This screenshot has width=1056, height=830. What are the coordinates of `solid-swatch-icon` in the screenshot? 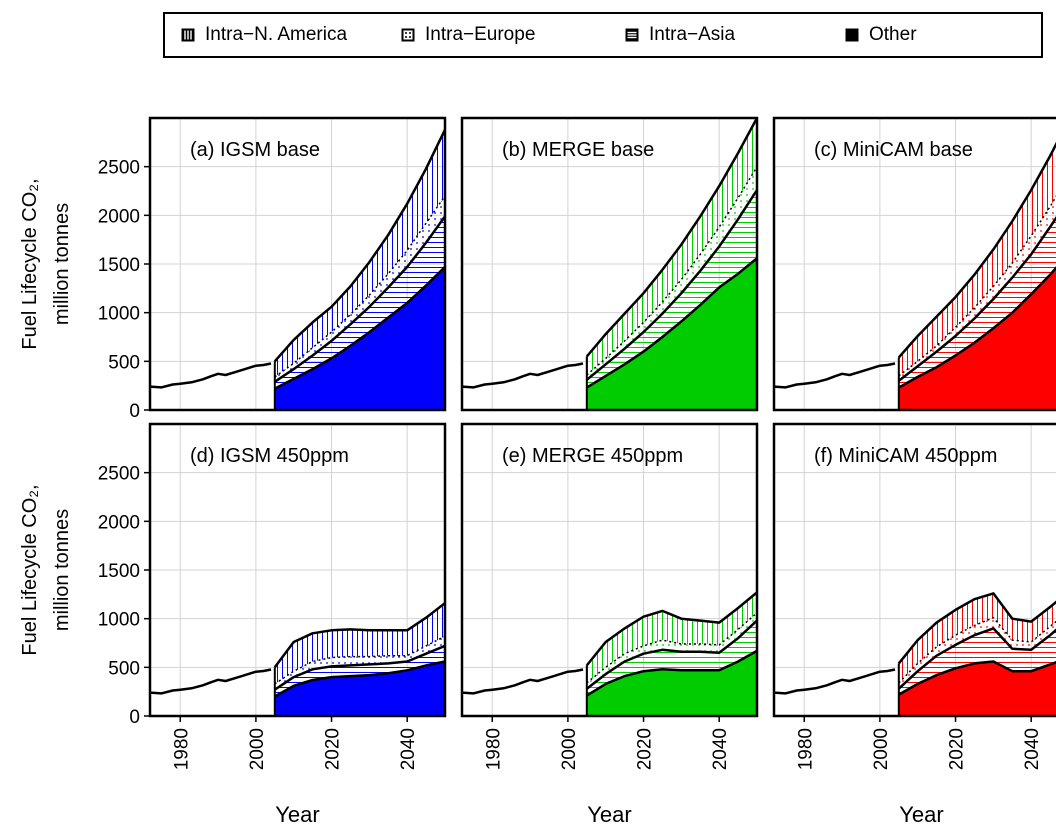 It's located at (852, 35).